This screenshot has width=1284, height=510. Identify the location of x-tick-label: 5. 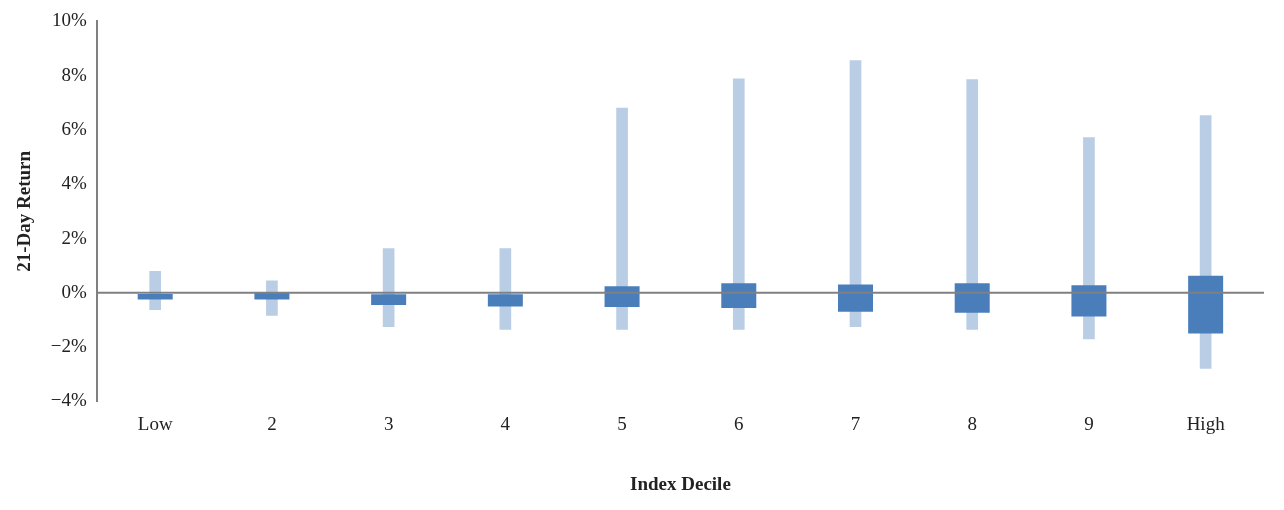
(622, 423).